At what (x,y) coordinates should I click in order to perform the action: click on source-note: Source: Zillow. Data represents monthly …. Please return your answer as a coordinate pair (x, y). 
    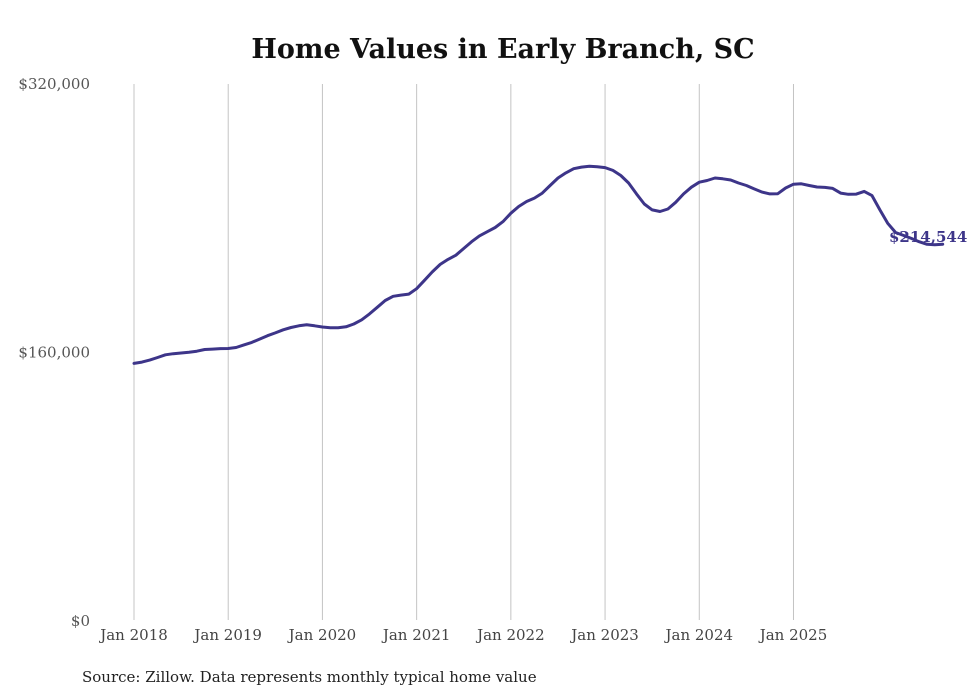
    Looking at the image, I should click on (309, 677).